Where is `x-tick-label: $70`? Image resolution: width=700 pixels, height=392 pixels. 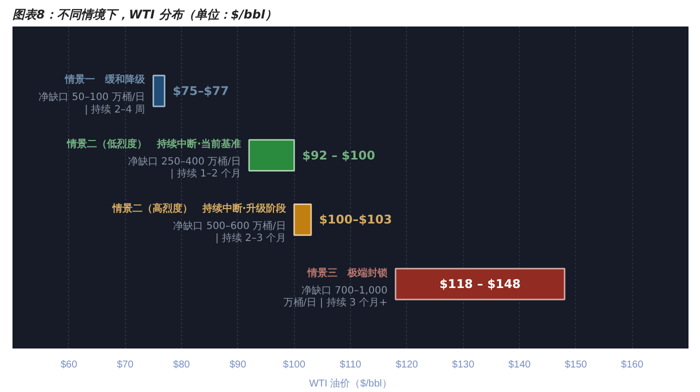 x-tick-label: $70 is located at coordinates (125, 365).